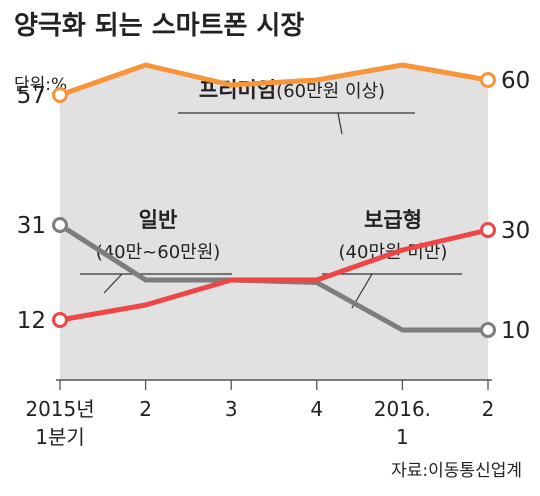 The image size is (540, 496). Describe the element at coordinates (274, 80) in the screenshot. I see `series-line-premium` at that location.